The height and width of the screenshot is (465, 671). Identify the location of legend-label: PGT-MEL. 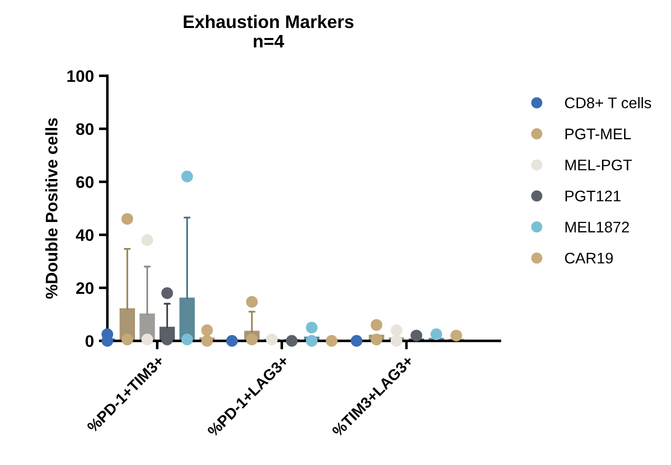
(598, 134).